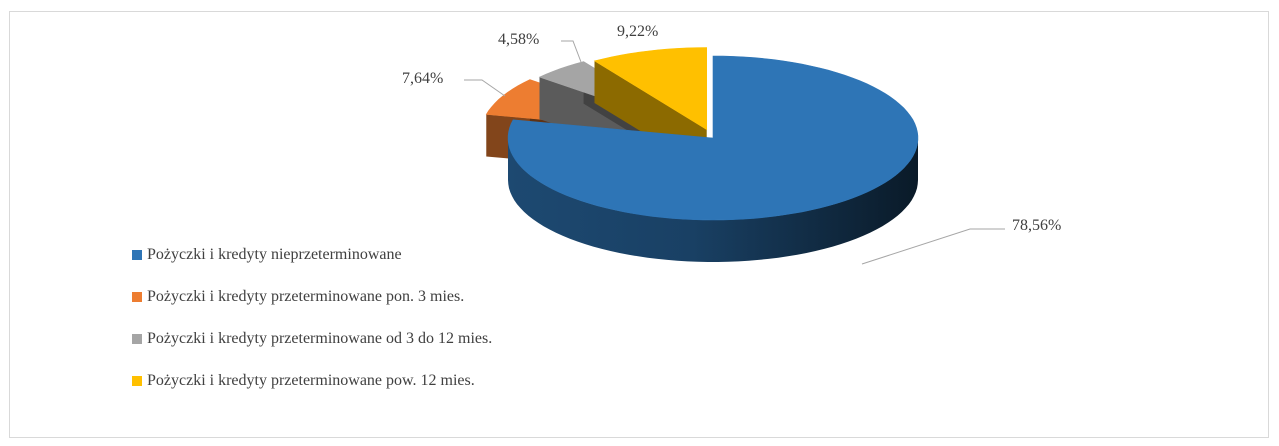 This screenshot has height=446, width=1279. I want to click on data-label-po-yczki-i-kredyty-nieprzeterminowane: 78,56%, so click(1036, 225).